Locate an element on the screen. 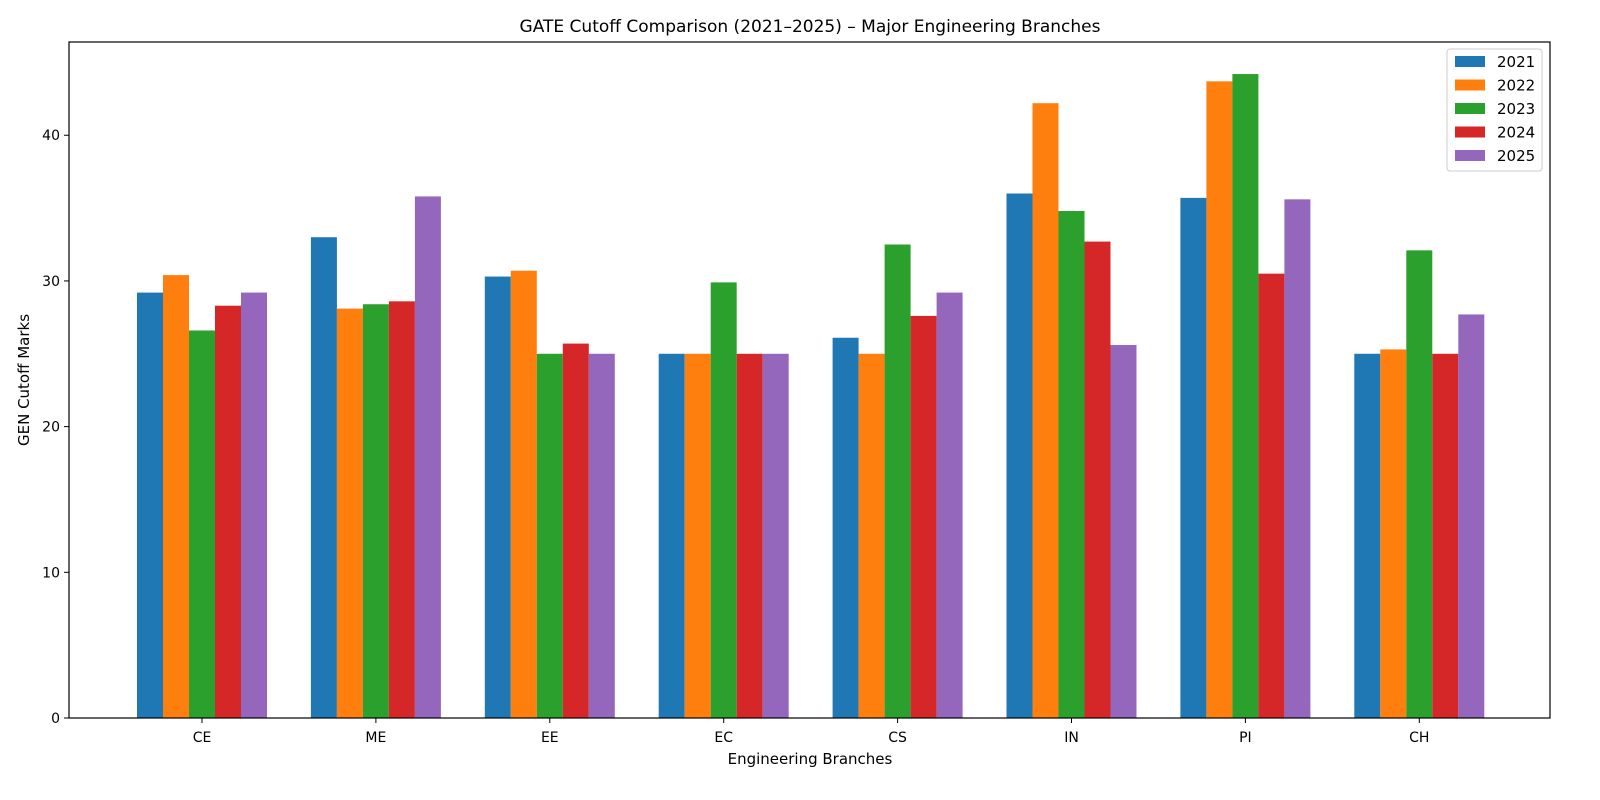 This screenshot has width=1600, height=800. legend-label-2023: 2023 is located at coordinates (1516, 109).